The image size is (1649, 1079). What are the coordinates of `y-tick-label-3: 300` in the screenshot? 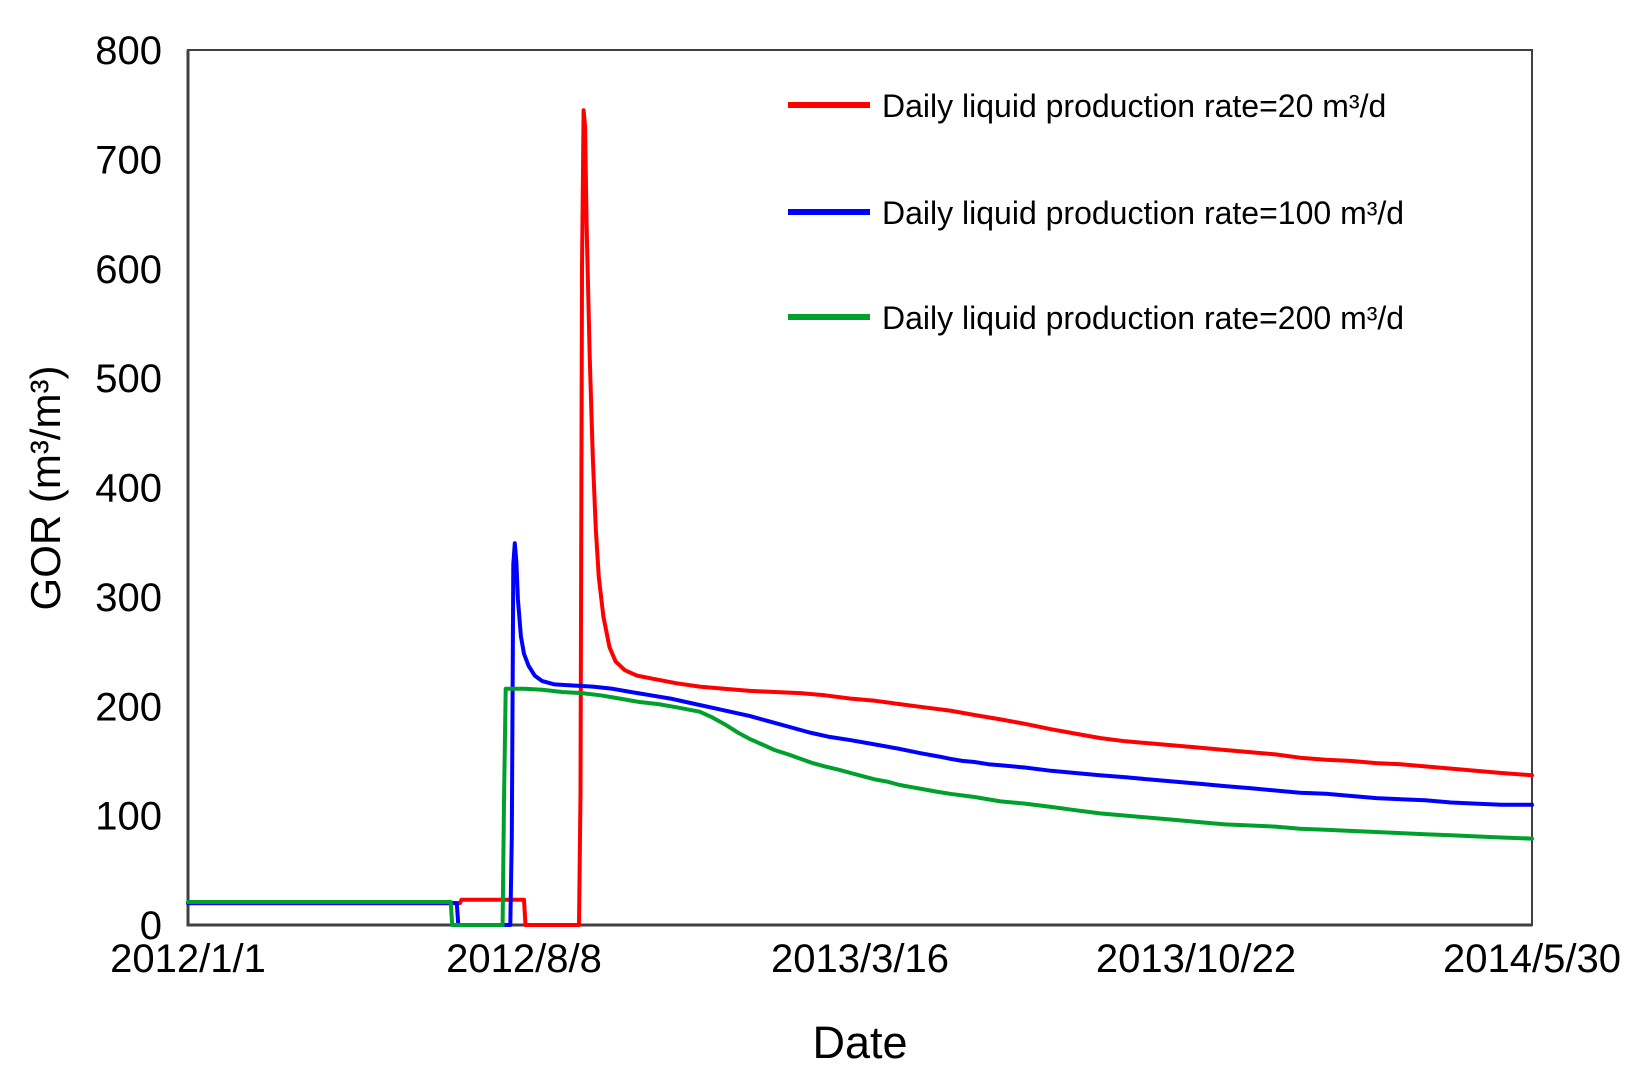 It's located at (128, 598).